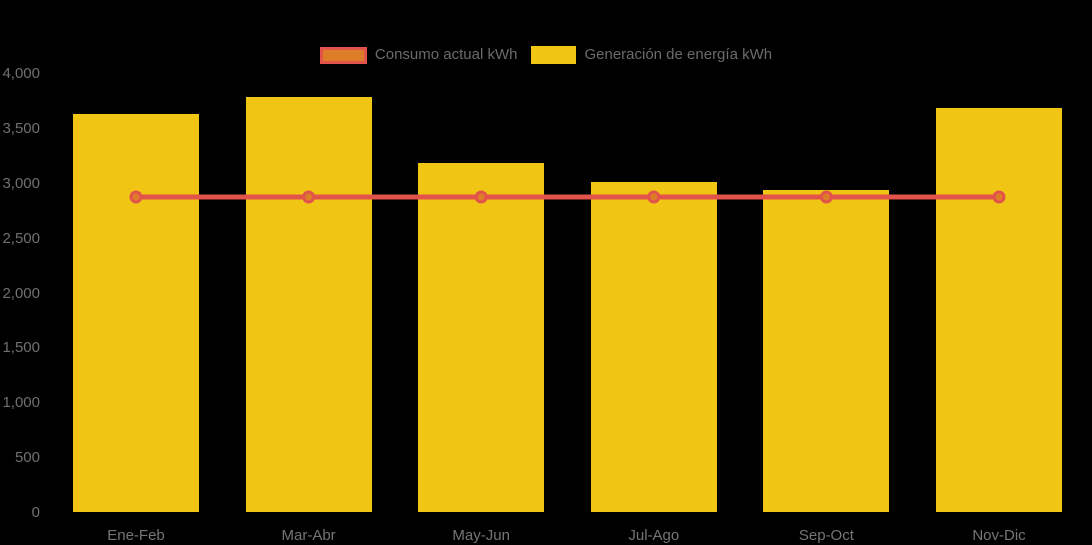 The height and width of the screenshot is (545, 1092). What do you see at coordinates (826, 351) in the screenshot?
I see `bar-Sep-Oct` at bounding box center [826, 351].